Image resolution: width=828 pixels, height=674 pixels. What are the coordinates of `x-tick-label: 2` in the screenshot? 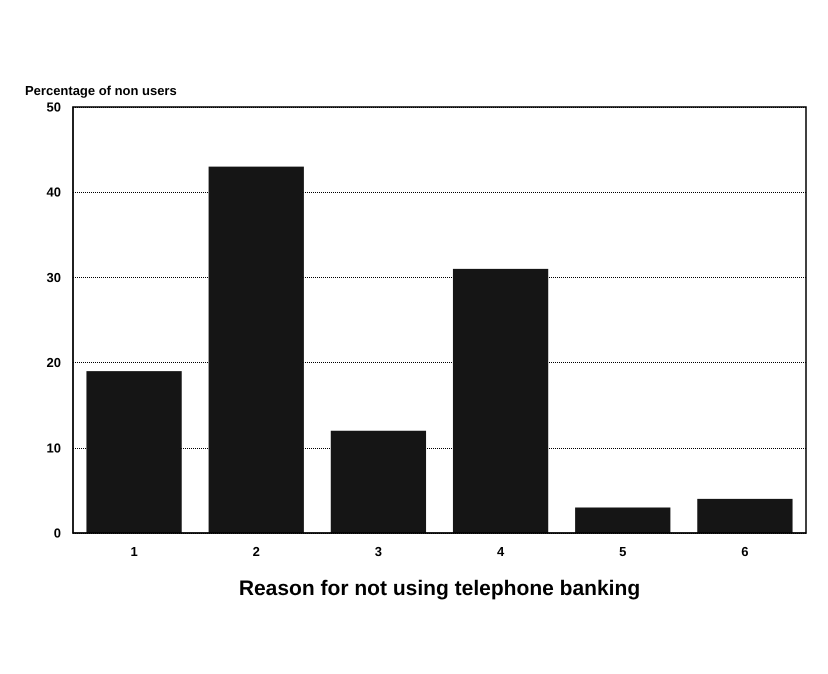 It's located at (256, 551).